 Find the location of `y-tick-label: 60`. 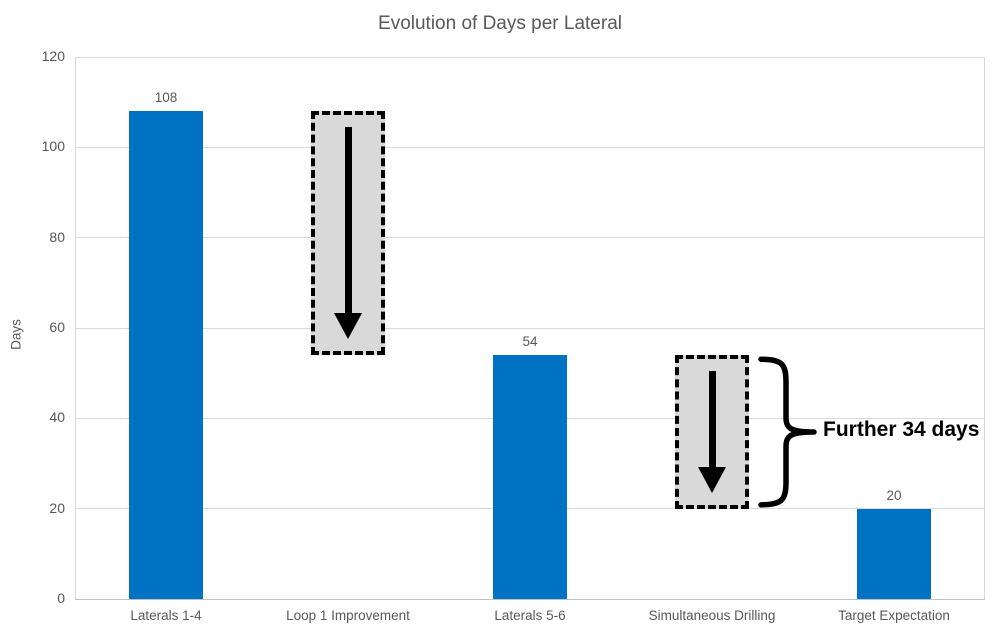

y-tick-label: 60 is located at coordinates (57, 327).